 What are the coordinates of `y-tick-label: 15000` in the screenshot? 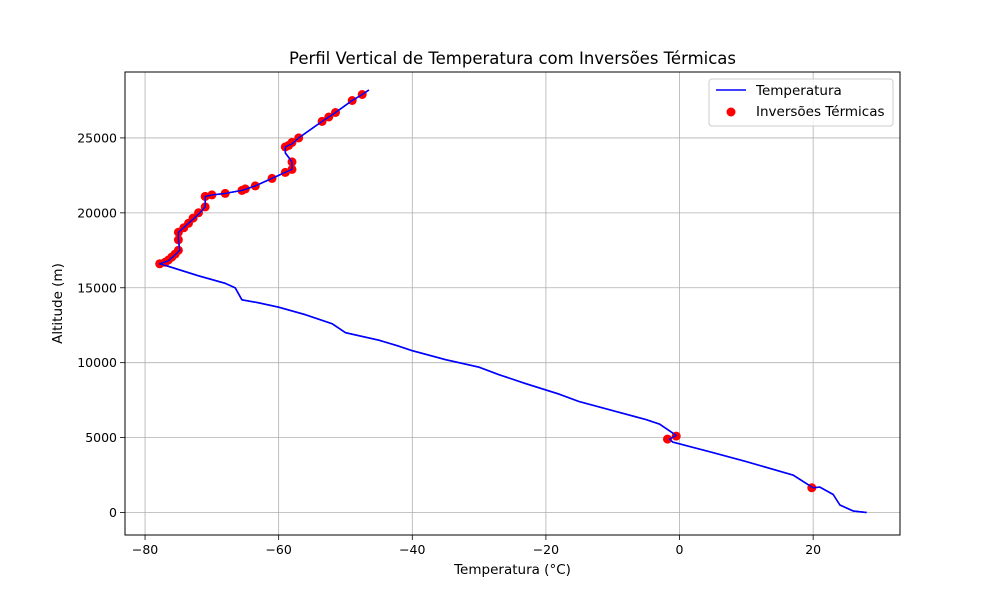 It's located at (97, 287).